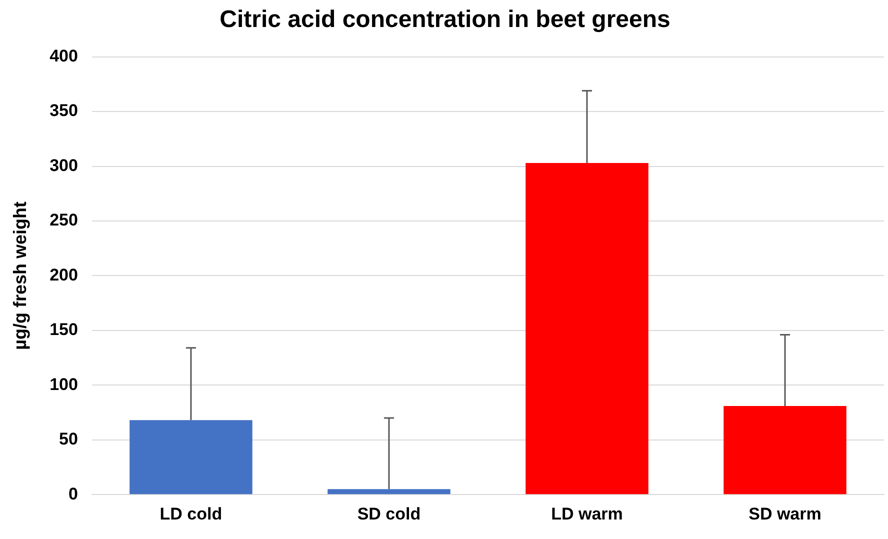 Image resolution: width=888 pixels, height=539 pixels. What do you see at coordinates (73, 494) in the screenshot?
I see `y-tick-label: 0` at bounding box center [73, 494].